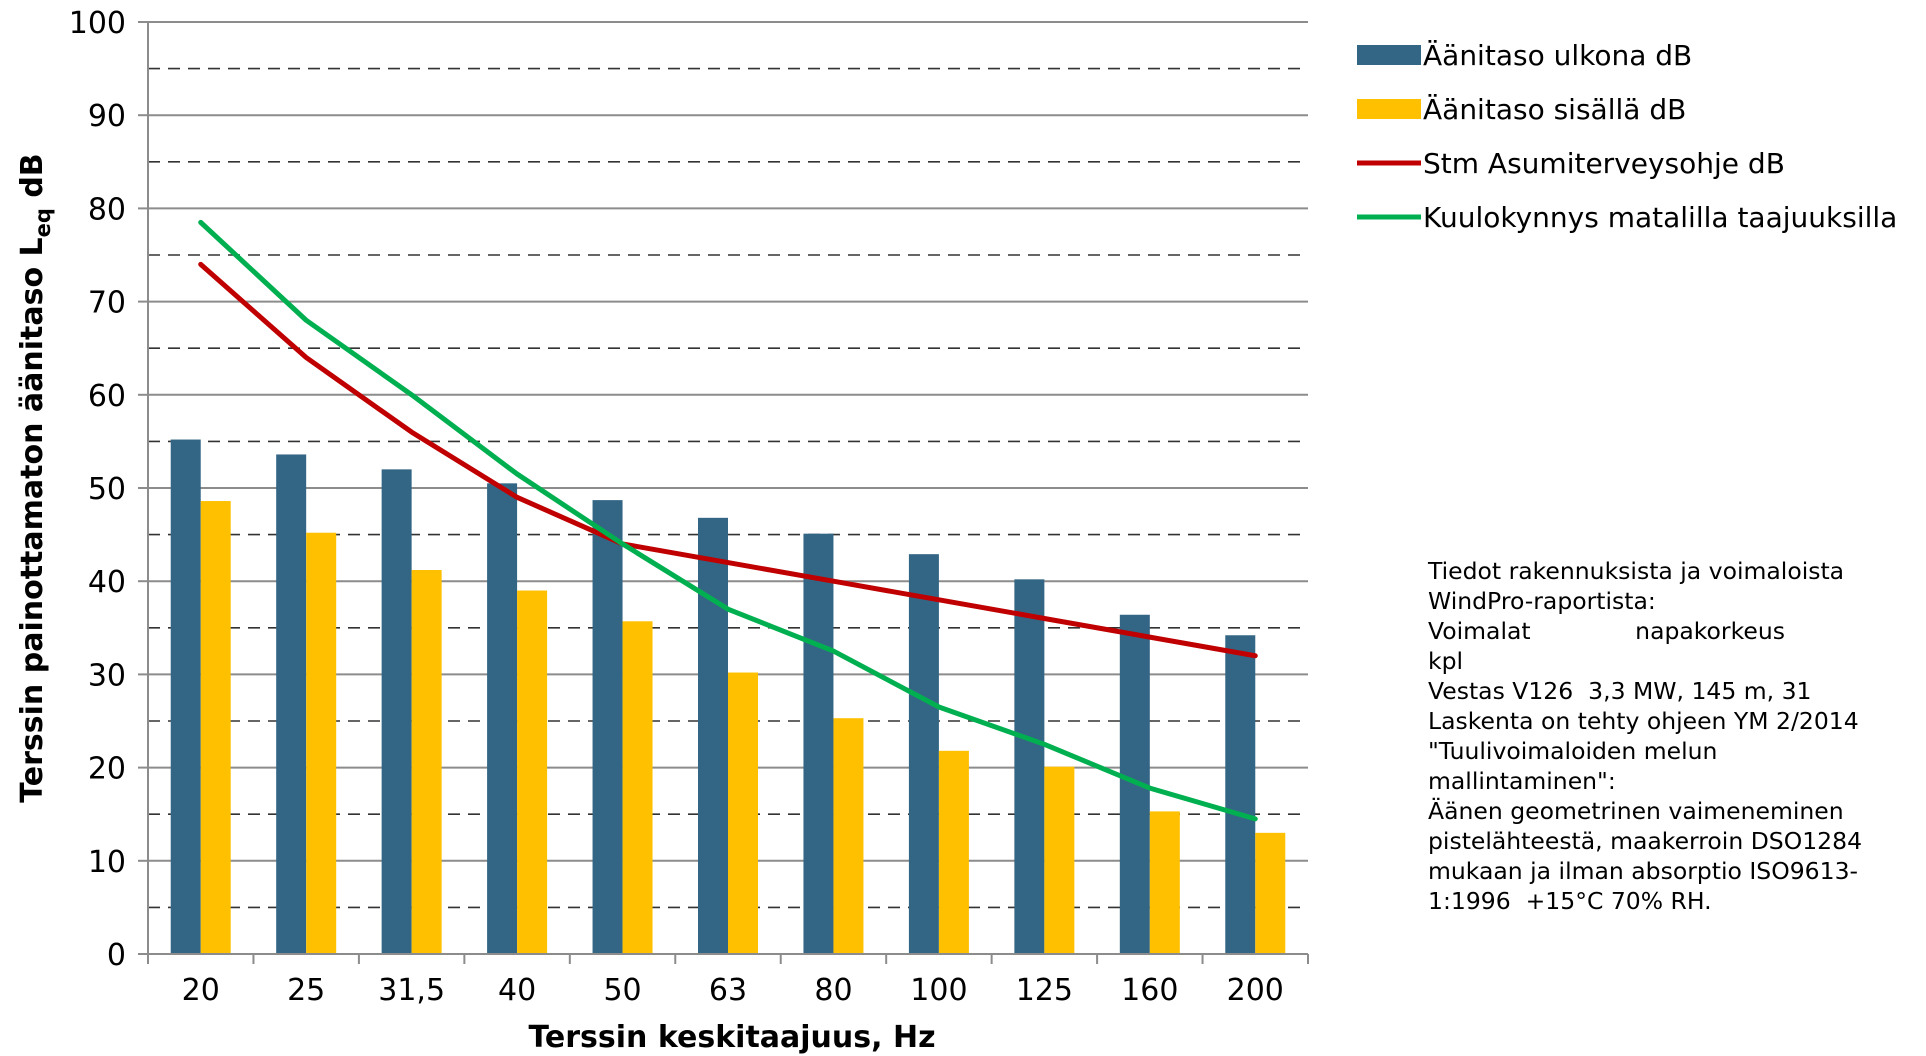 This screenshot has height=1056, width=1926. What do you see at coordinates (107, 862) in the screenshot?
I see `y-tick-label: 10` at bounding box center [107, 862].